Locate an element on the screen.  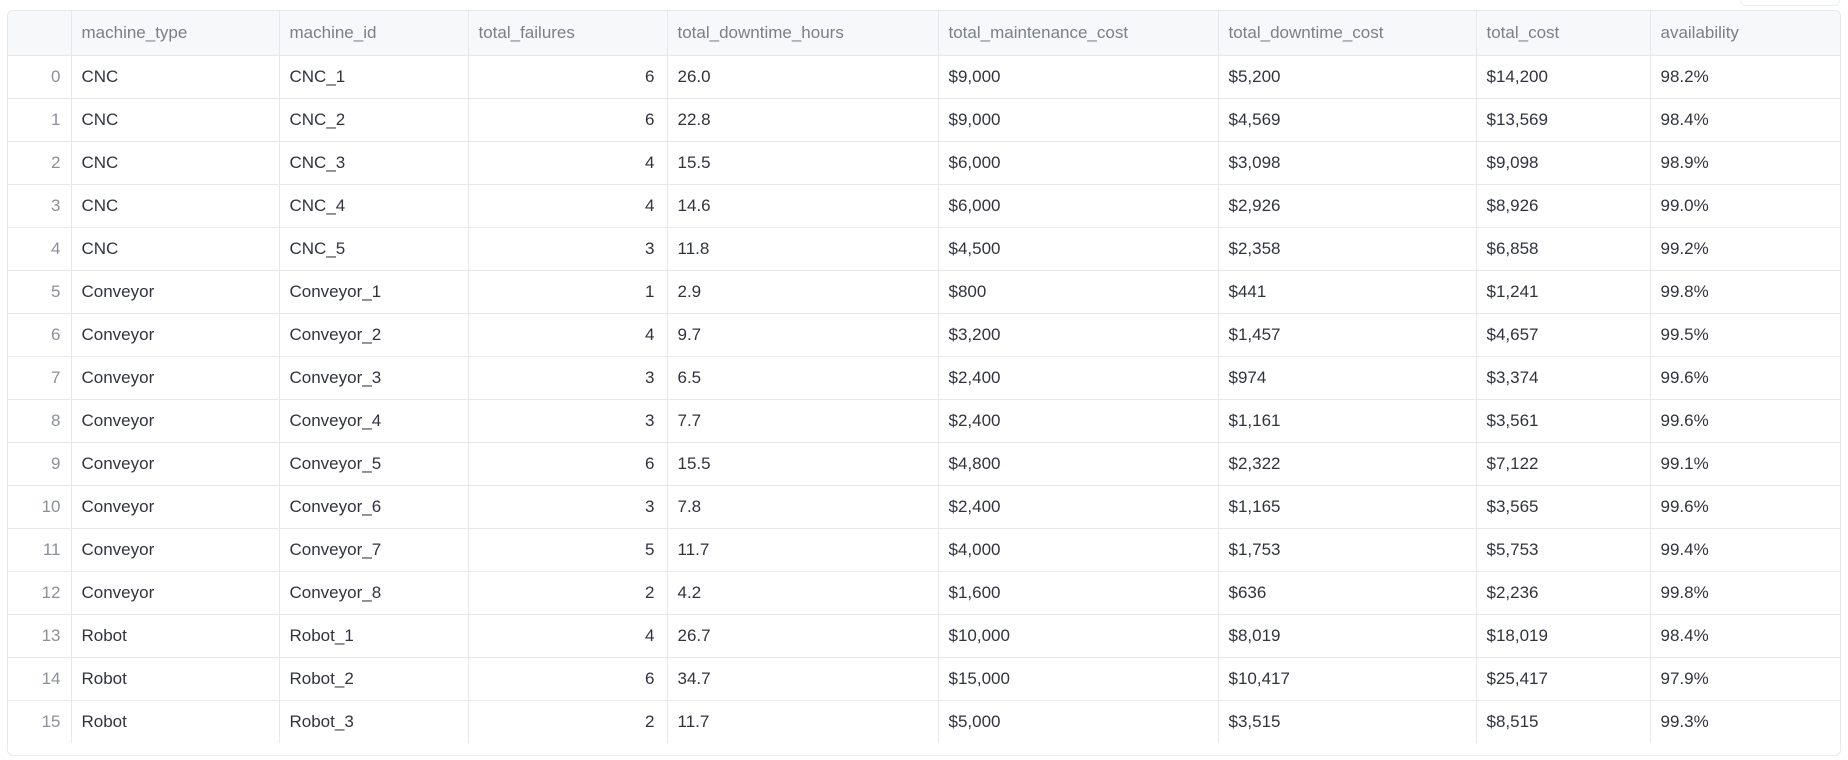
cell-total-maintenance-cost: $9,000 is located at coordinates (1078, 120).